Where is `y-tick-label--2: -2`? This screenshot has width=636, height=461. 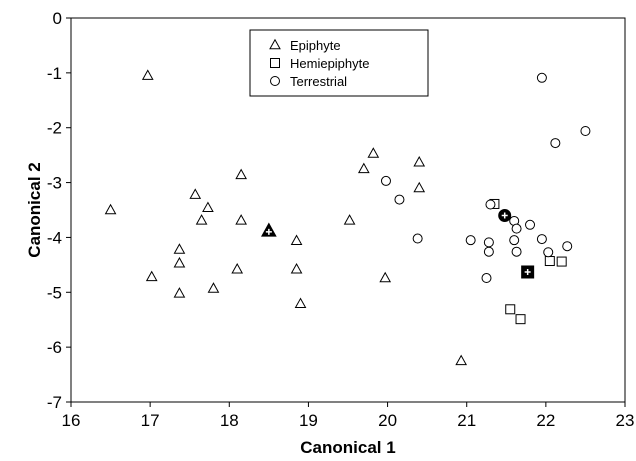 y-tick-label--2: -2 is located at coordinates (54, 128).